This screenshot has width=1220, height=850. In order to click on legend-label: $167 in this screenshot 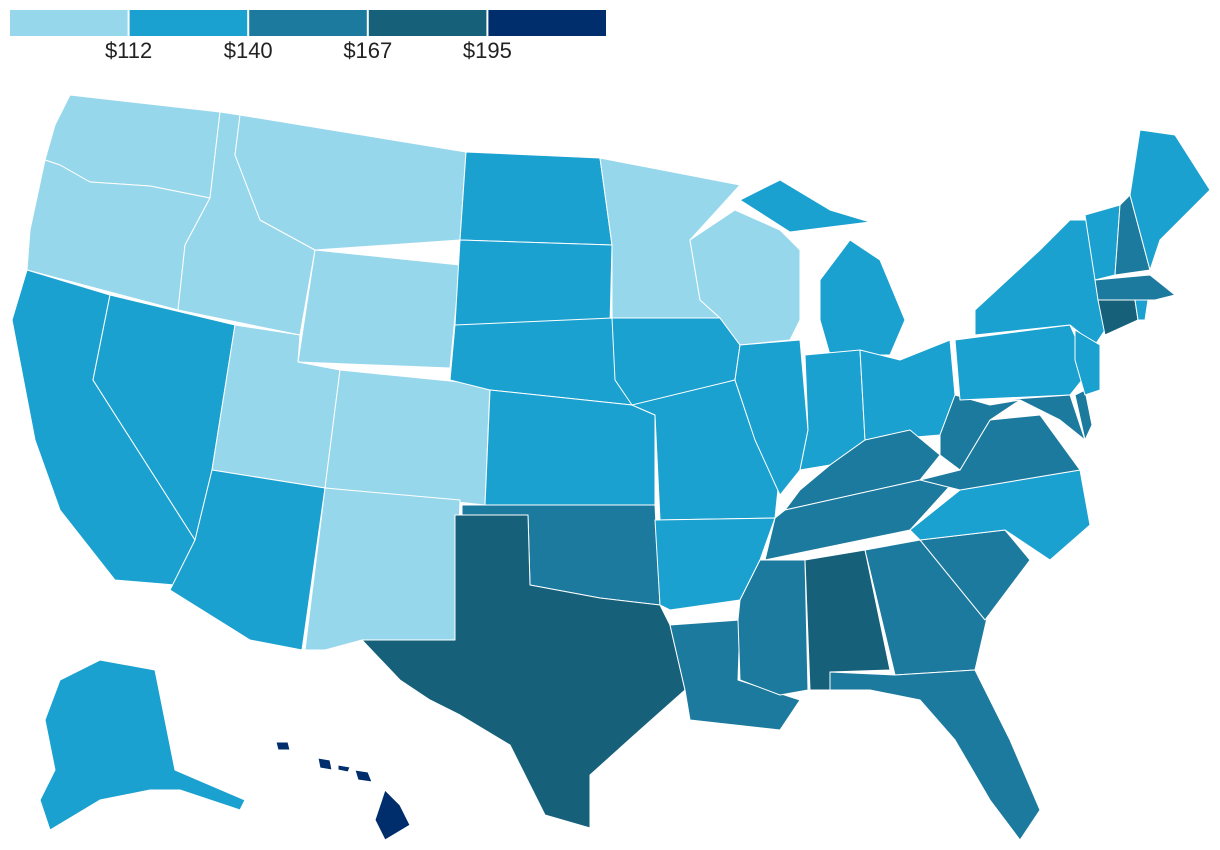, I will do `click(367, 50)`.